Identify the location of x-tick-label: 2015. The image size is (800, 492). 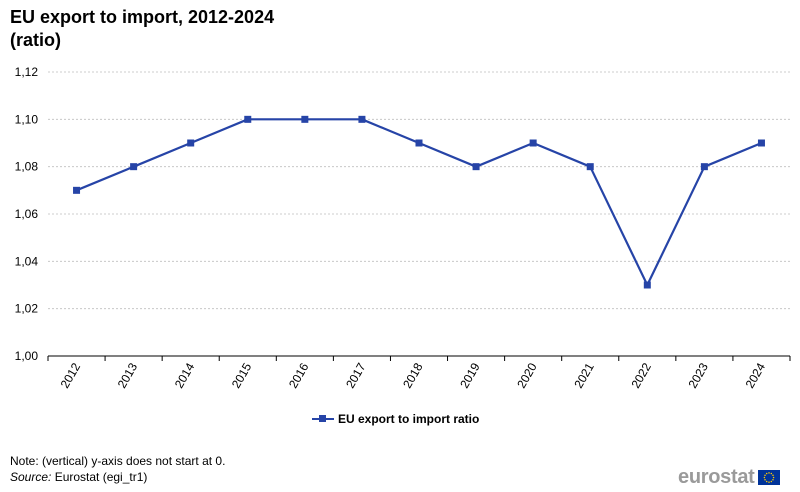
(242, 375).